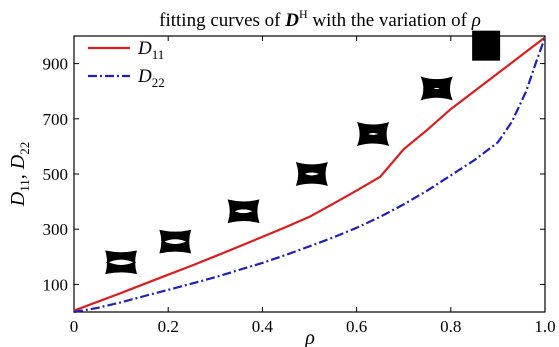 The width and height of the screenshot is (559, 347). What do you see at coordinates (18, 199) in the screenshot?
I see `ylabel-d11: D` at bounding box center [18, 199].